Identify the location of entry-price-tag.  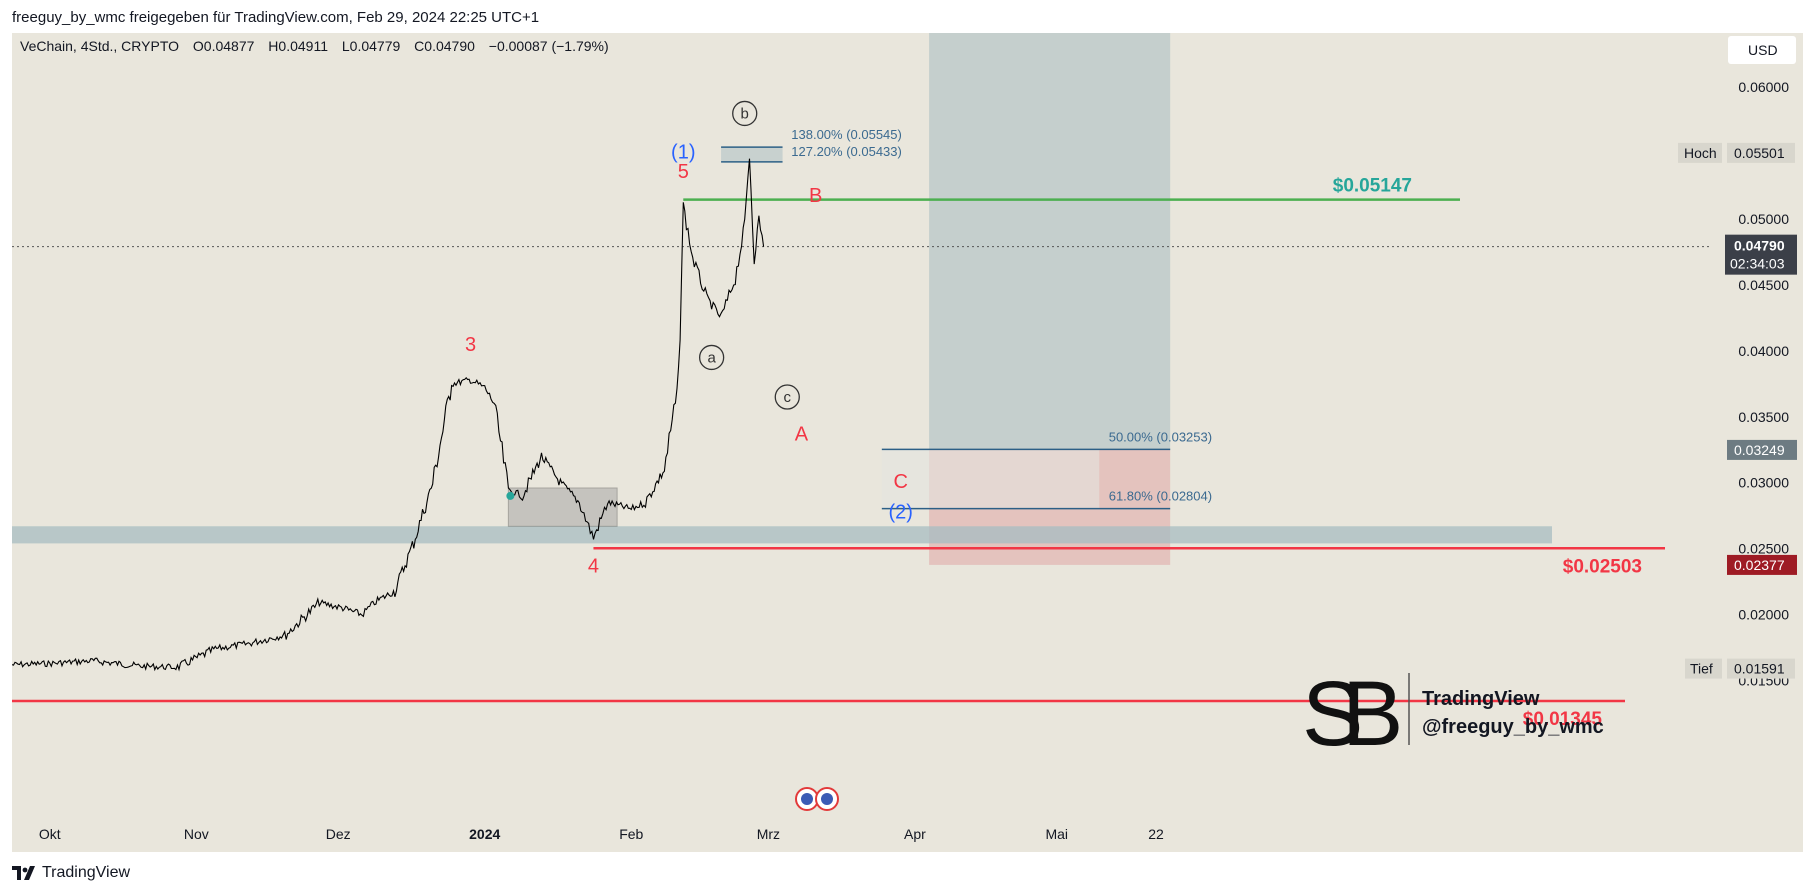
(1762, 449).